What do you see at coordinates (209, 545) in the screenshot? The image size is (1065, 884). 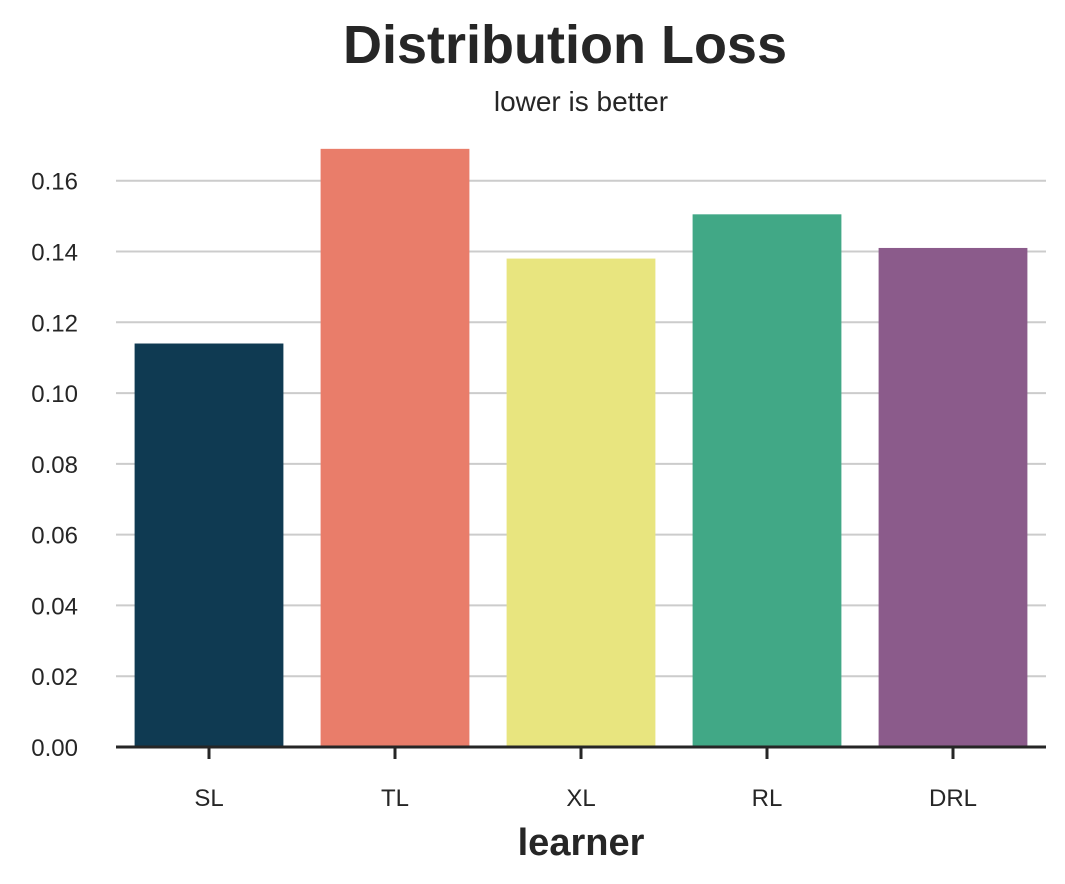 I see `bar-sl` at bounding box center [209, 545].